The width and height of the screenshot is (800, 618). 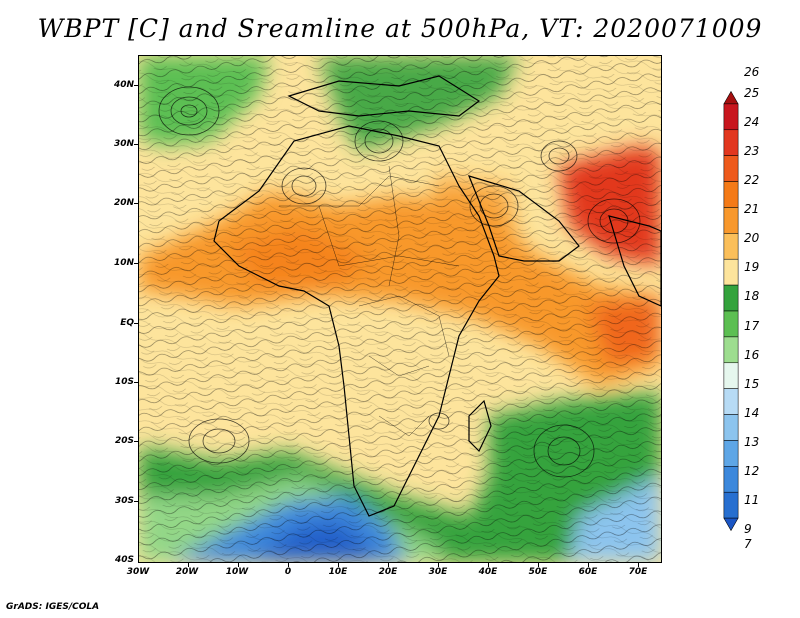 I want to click on lon-label-20e: 20E, so click(x=388, y=572).